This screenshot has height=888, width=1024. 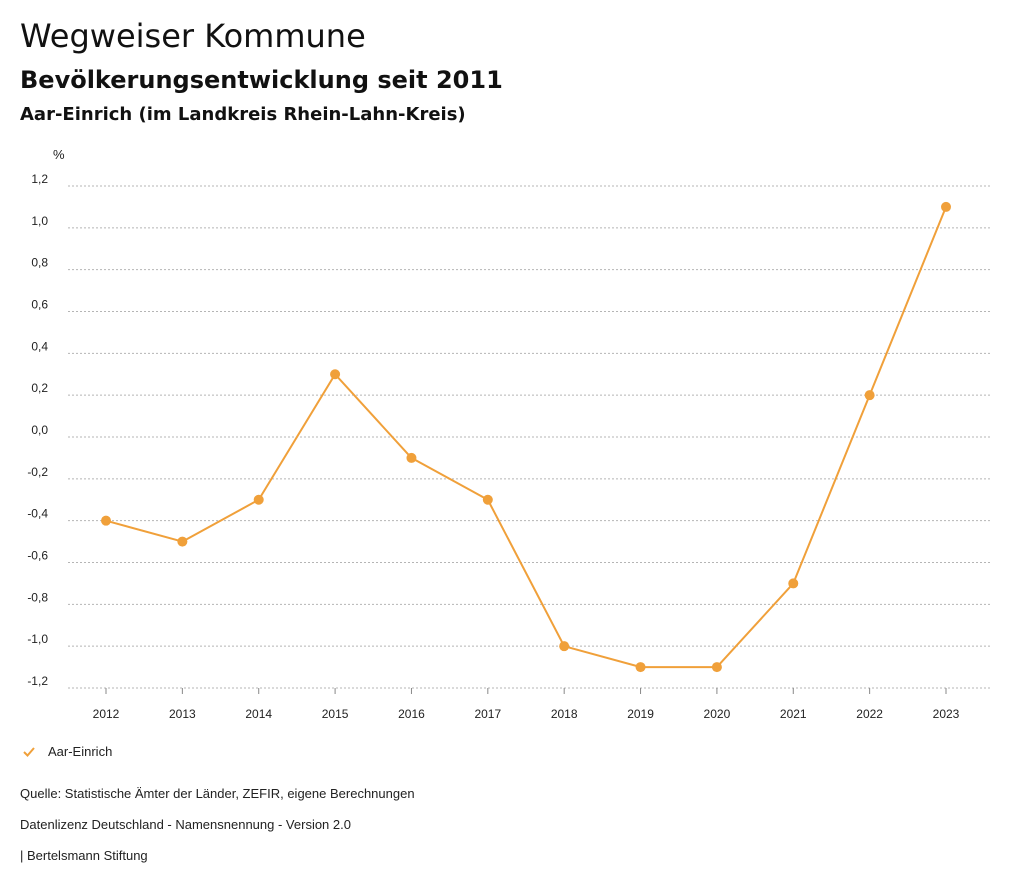 I want to click on x-tick-label: 2020, so click(x=717, y=714).